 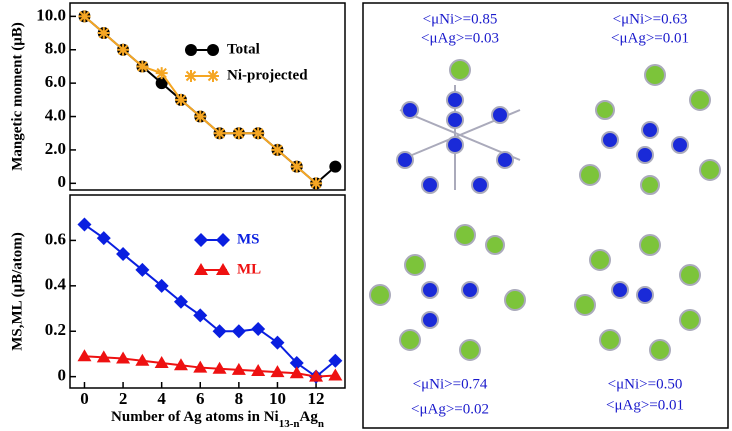 What do you see at coordinates (308, 417) in the screenshot?
I see `x-axis-label-part: Ag` at bounding box center [308, 417].